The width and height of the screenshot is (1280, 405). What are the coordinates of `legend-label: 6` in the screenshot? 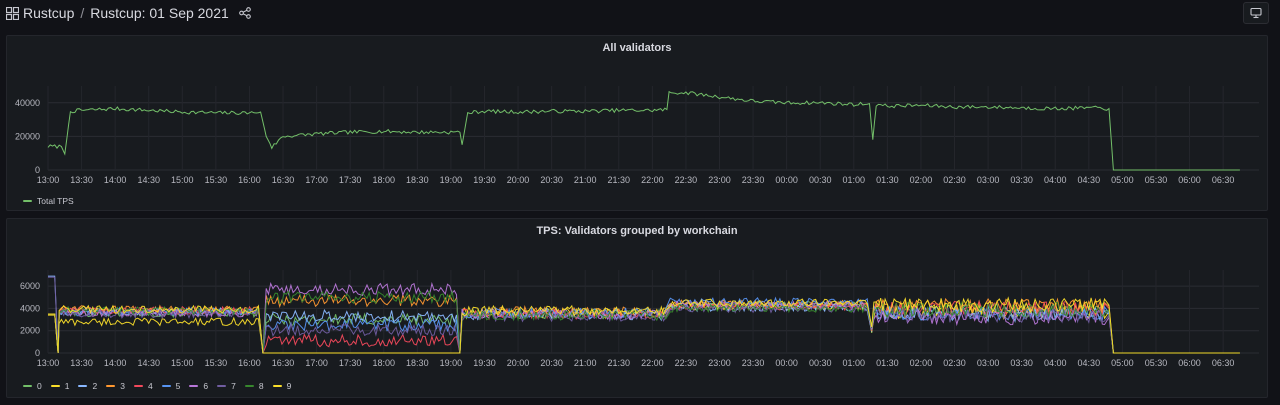 It's located at (206, 386).